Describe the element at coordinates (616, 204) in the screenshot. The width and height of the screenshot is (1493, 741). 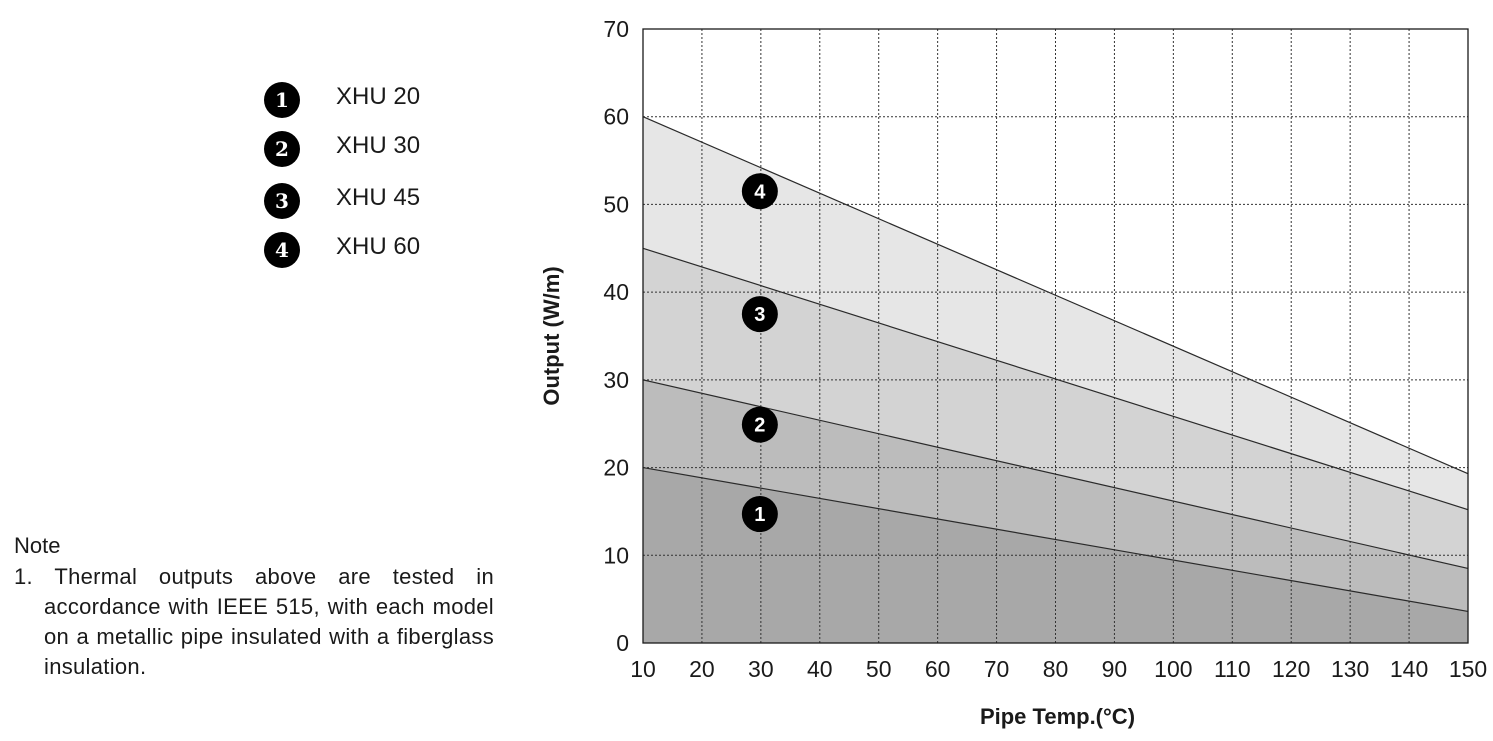
I see `y-tick-label: 50` at that location.